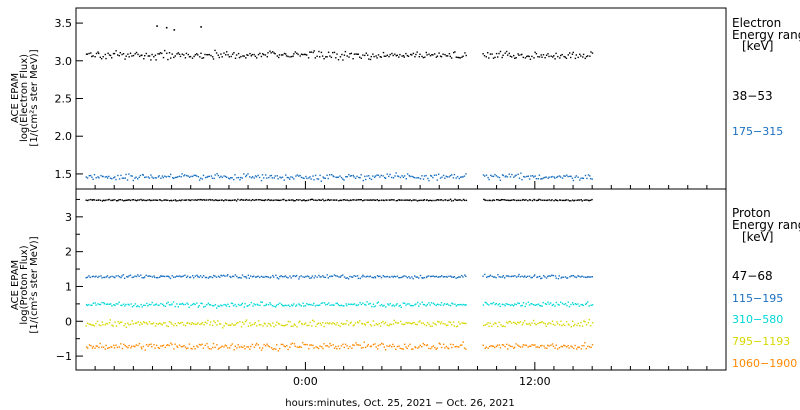 Image resolution: width=800 pixels, height=410 pixels. I want to click on electron-legend-series-38-53: 38−53, so click(752, 96).